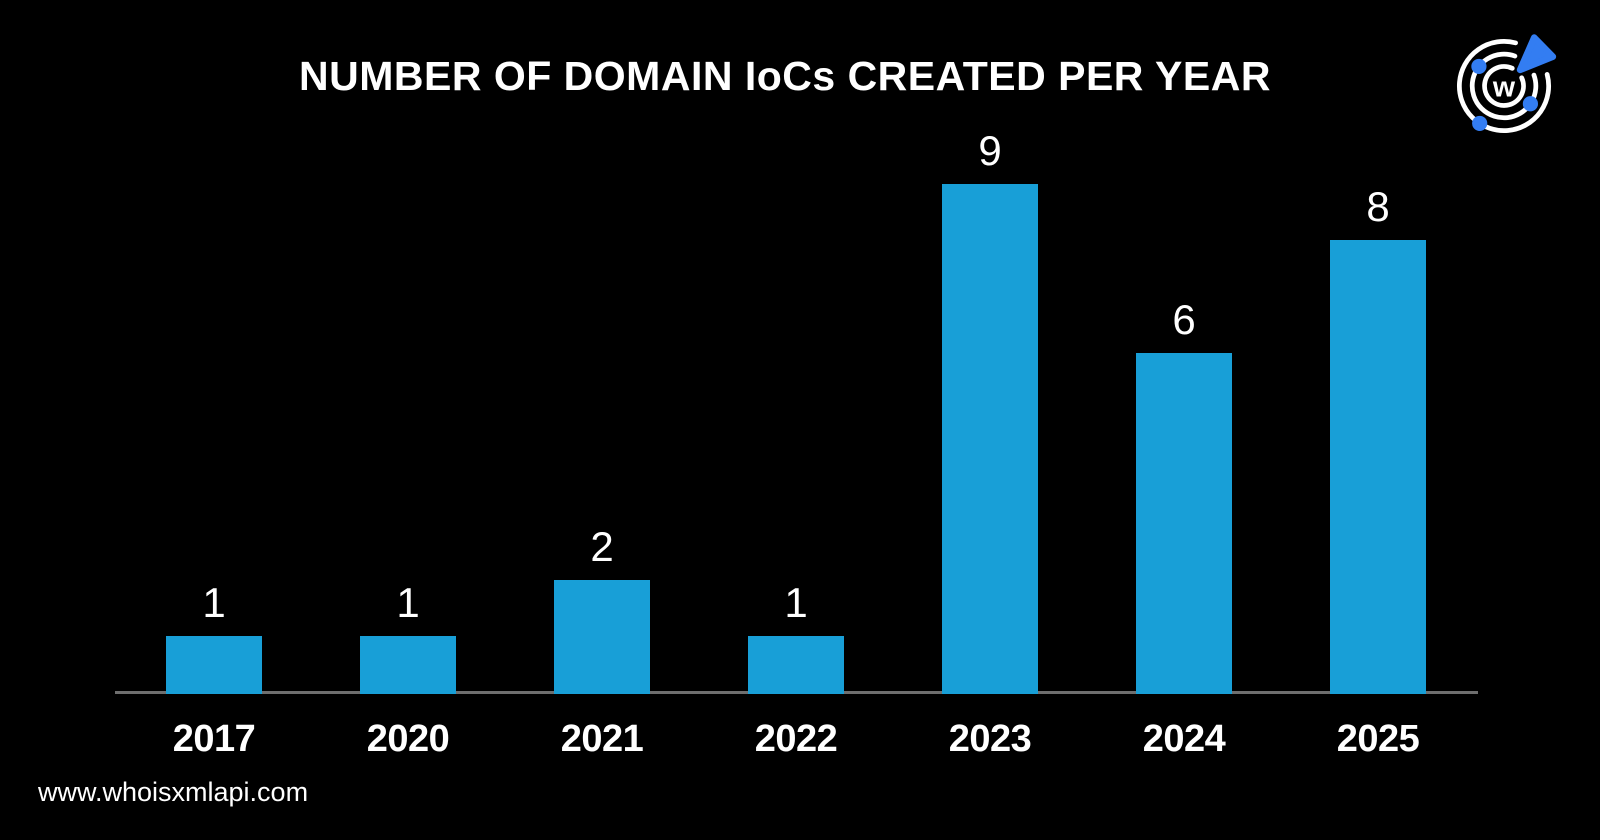 The width and height of the screenshot is (1600, 840). Describe the element at coordinates (1536, 54) in the screenshot. I see `beacon-wedge-icon` at that location.